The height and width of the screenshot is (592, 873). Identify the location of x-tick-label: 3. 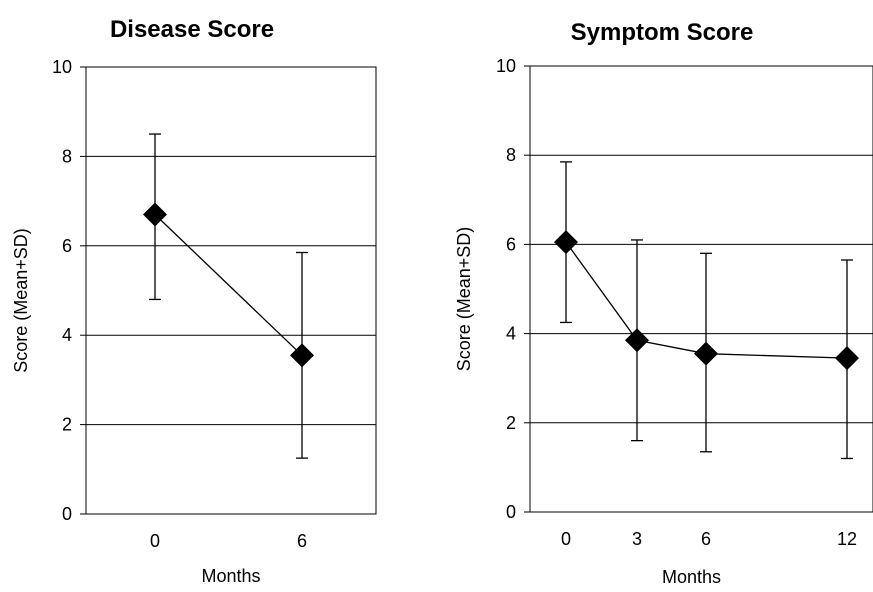
(637, 539).